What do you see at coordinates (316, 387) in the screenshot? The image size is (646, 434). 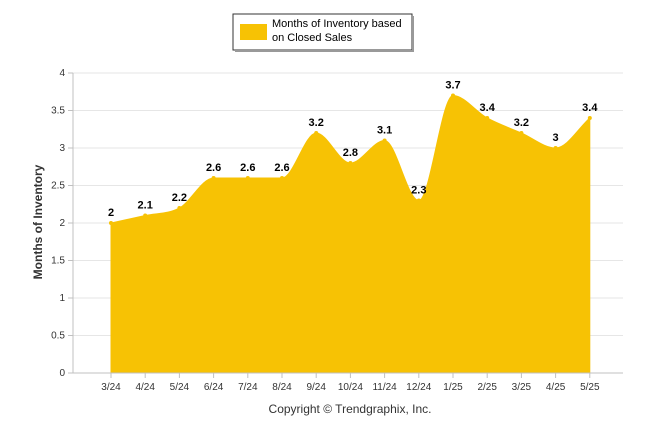 I see `x-tick-label: 9/24` at bounding box center [316, 387].